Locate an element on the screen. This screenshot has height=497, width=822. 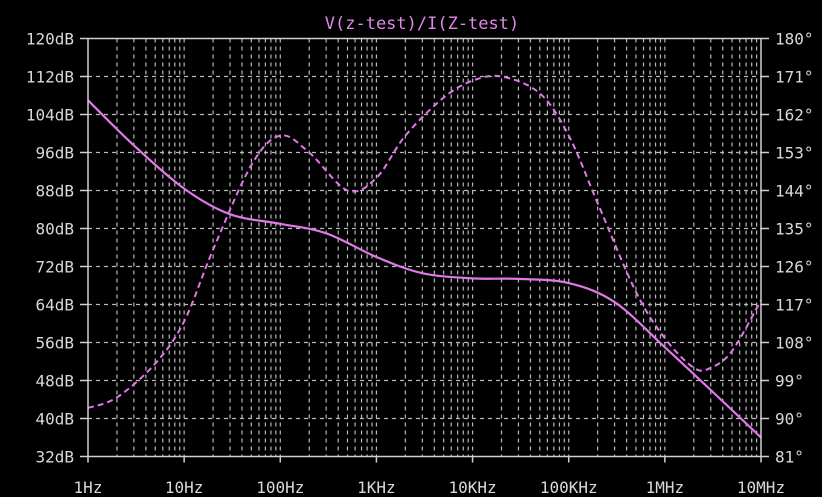
x-tick-label: 100Hz is located at coordinates (280, 487).